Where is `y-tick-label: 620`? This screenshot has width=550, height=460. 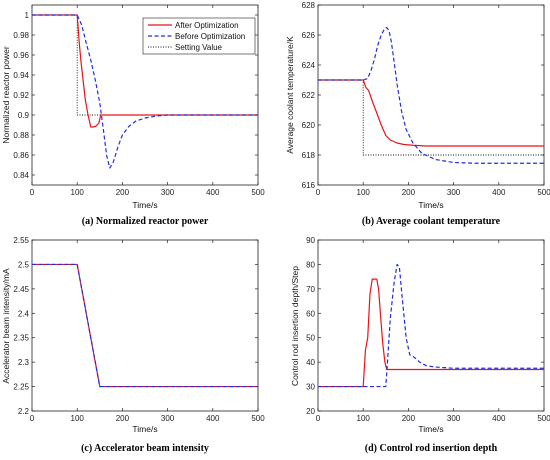 y-tick-label: 620 is located at coordinates (309, 125).